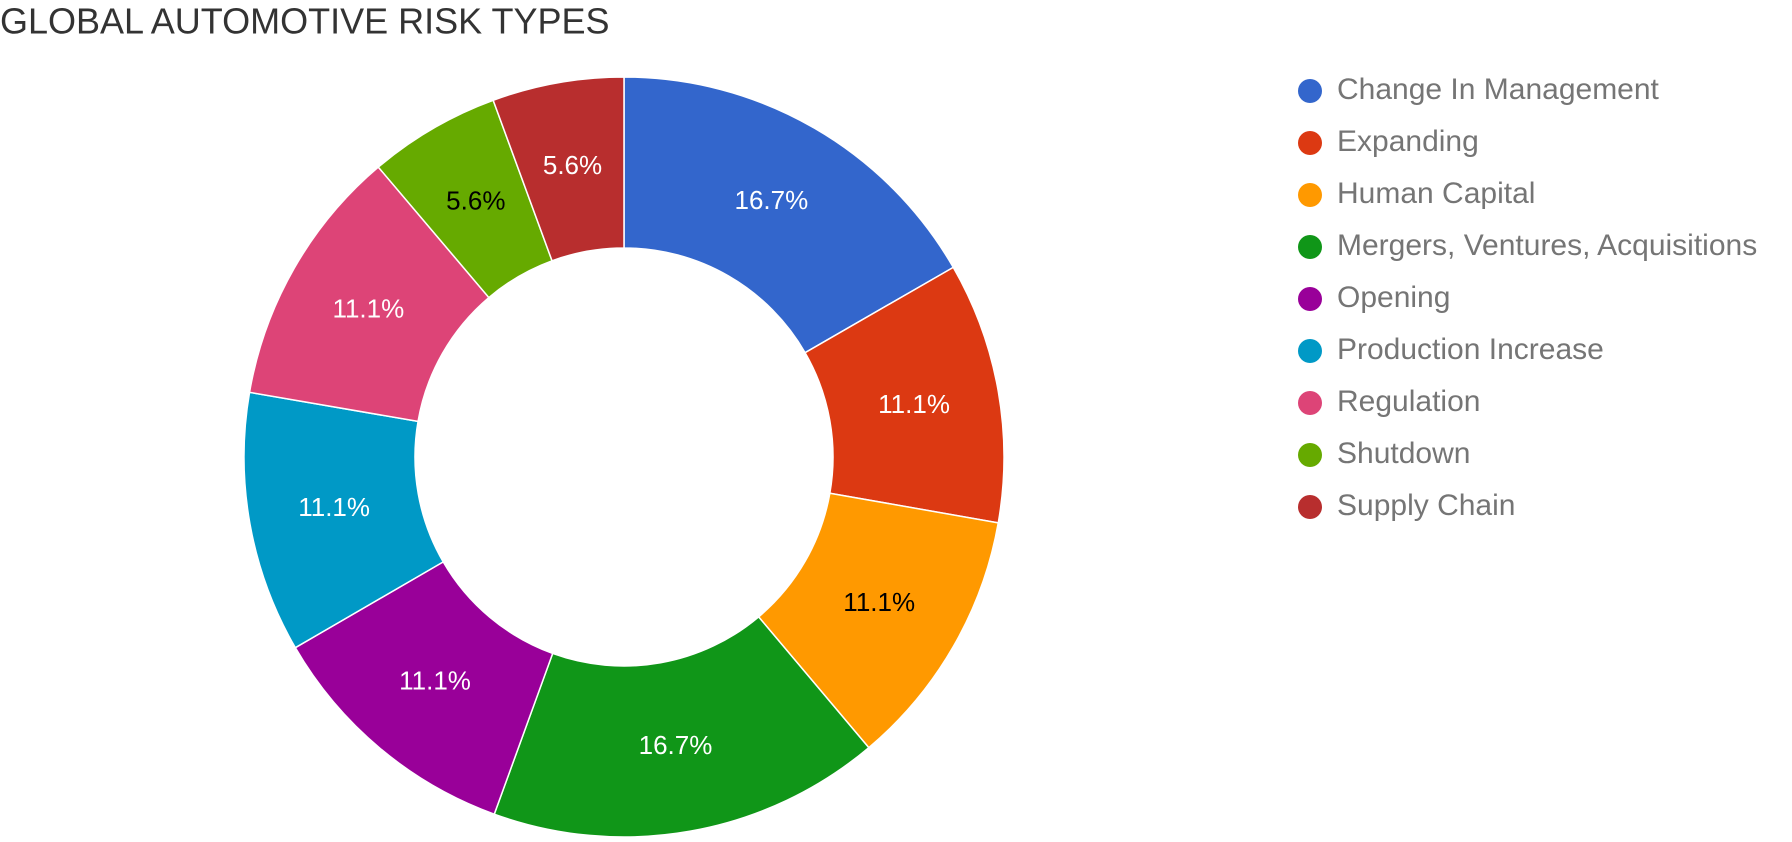 This screenshot has height=842, width=1792. Describe the element at coordinates (1436, 193) in the screenshot. I see `legend-label: Human Capital` at that location.